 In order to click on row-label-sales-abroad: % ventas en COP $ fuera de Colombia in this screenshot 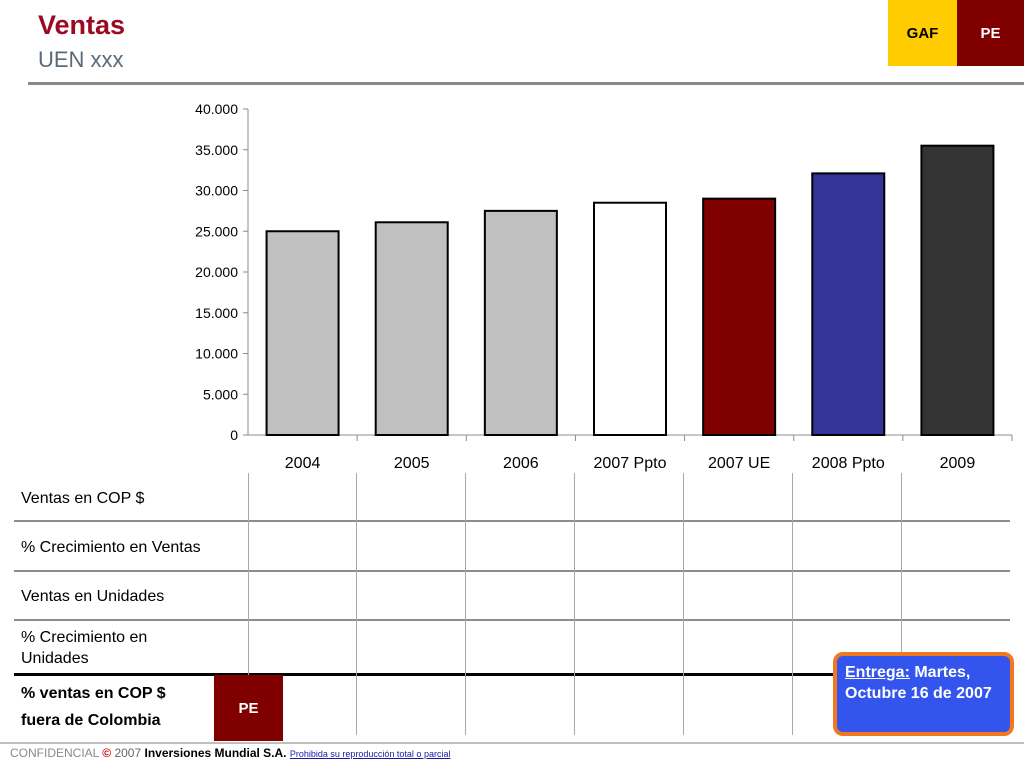, I will do `click(93, 707)`.